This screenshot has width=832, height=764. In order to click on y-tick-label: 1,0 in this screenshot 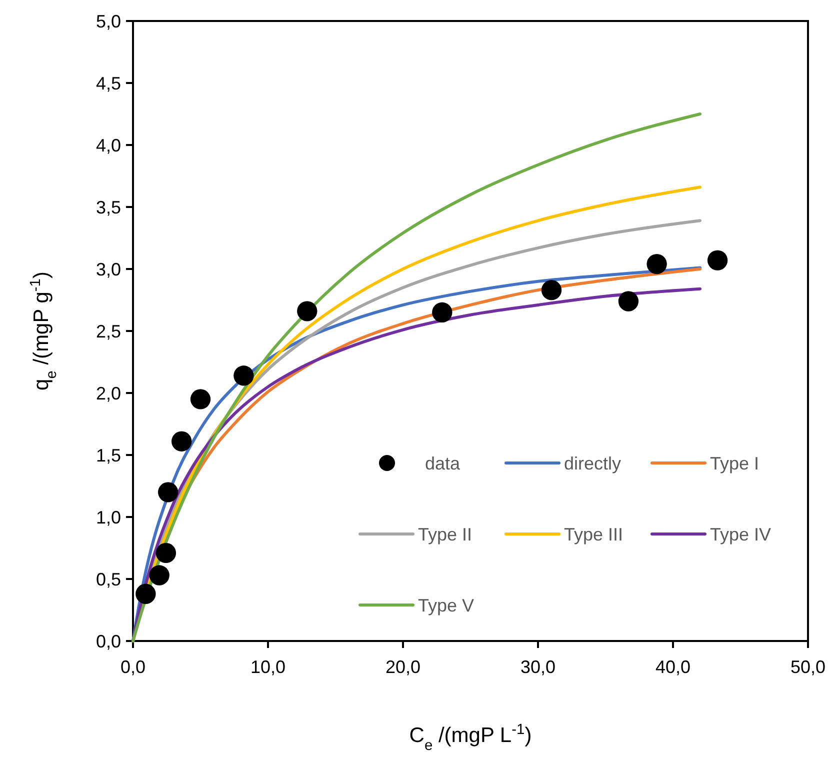, I will do `click(108, 517)`.